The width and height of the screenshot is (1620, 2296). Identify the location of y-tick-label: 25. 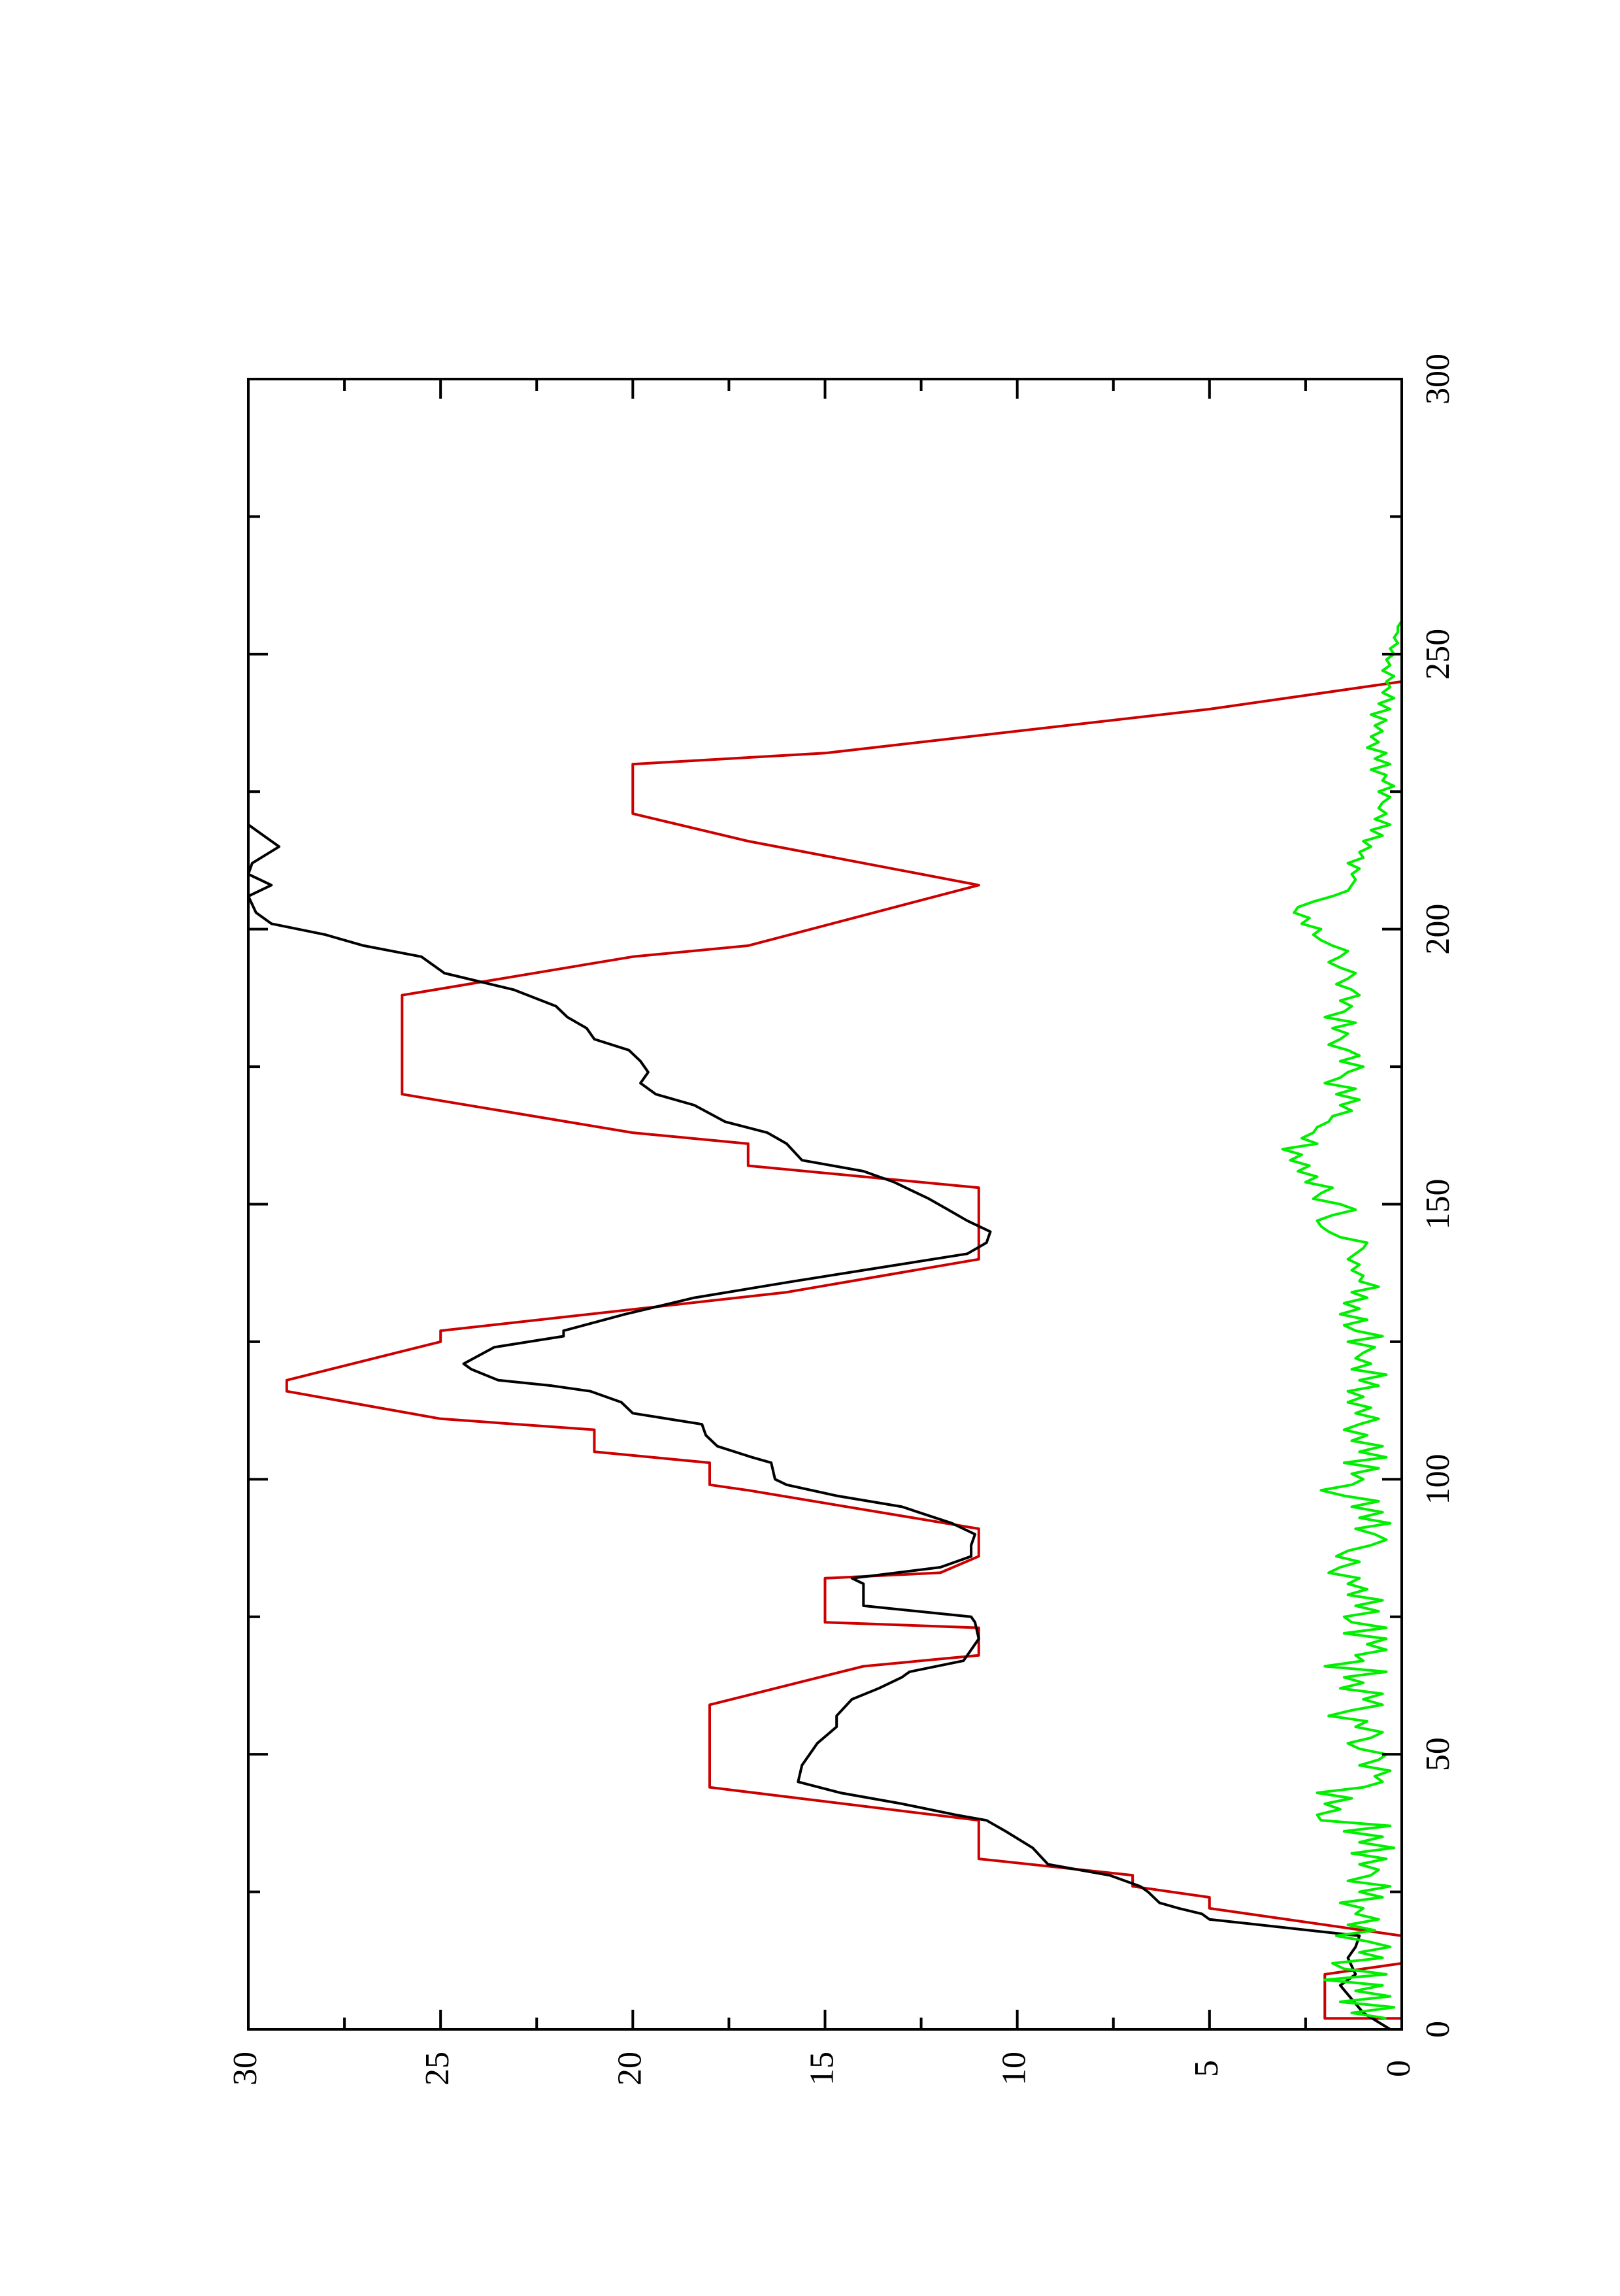
(437, 2069).